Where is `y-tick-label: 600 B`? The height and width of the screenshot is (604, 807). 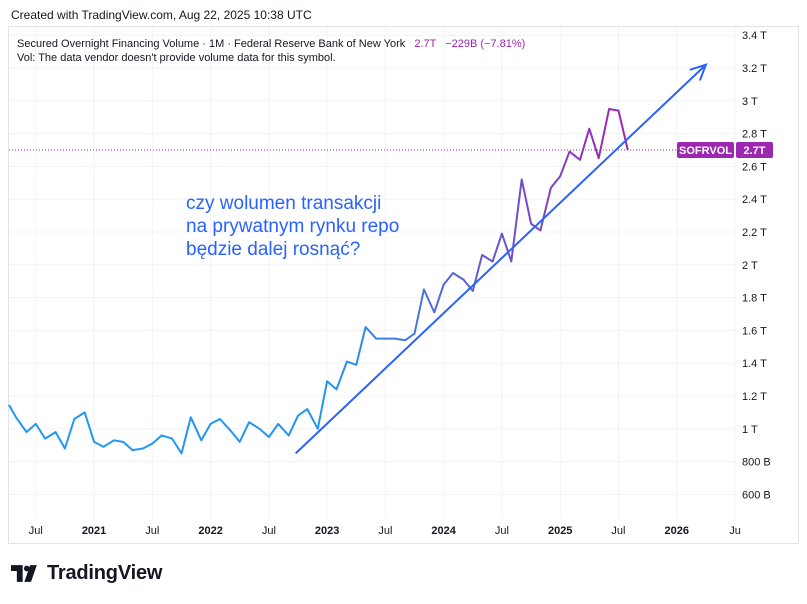 y-tick-label: 600 B is located at coordinates (756, 495).